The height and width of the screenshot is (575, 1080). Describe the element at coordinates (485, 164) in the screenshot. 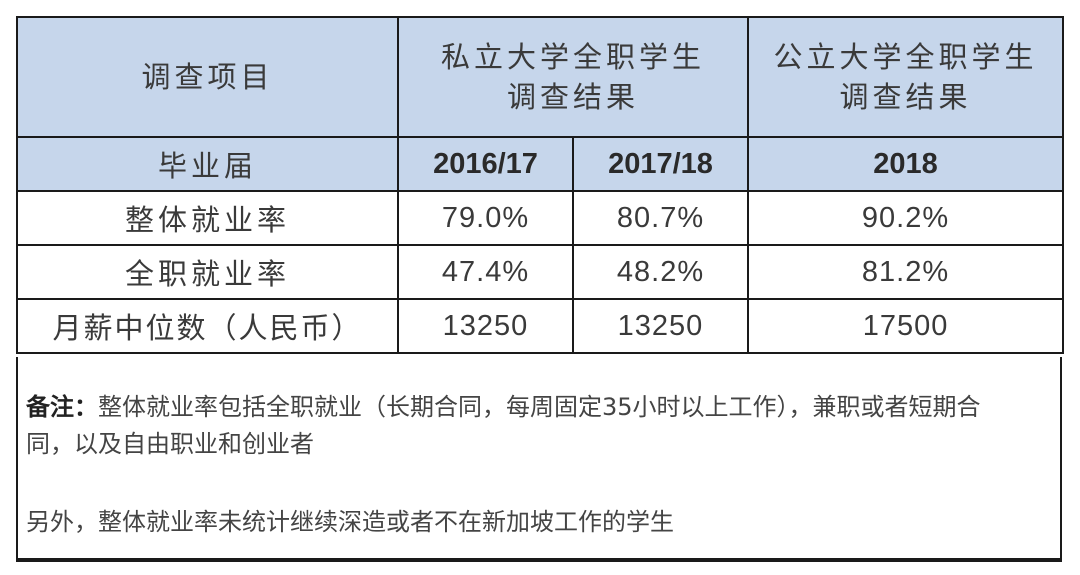

I see `cohort-value: 2016/17` at that location.